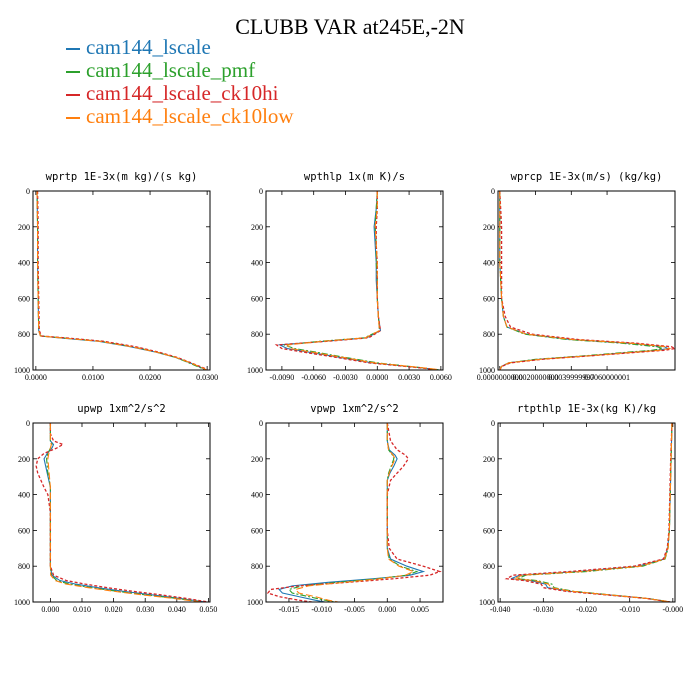 The width and height of the screenshot is (700, 700). Describe the element at coordinates (350, 26) in the screenshot. I see `figure-title: CLUBB VAR at245E,-2N` at that location.